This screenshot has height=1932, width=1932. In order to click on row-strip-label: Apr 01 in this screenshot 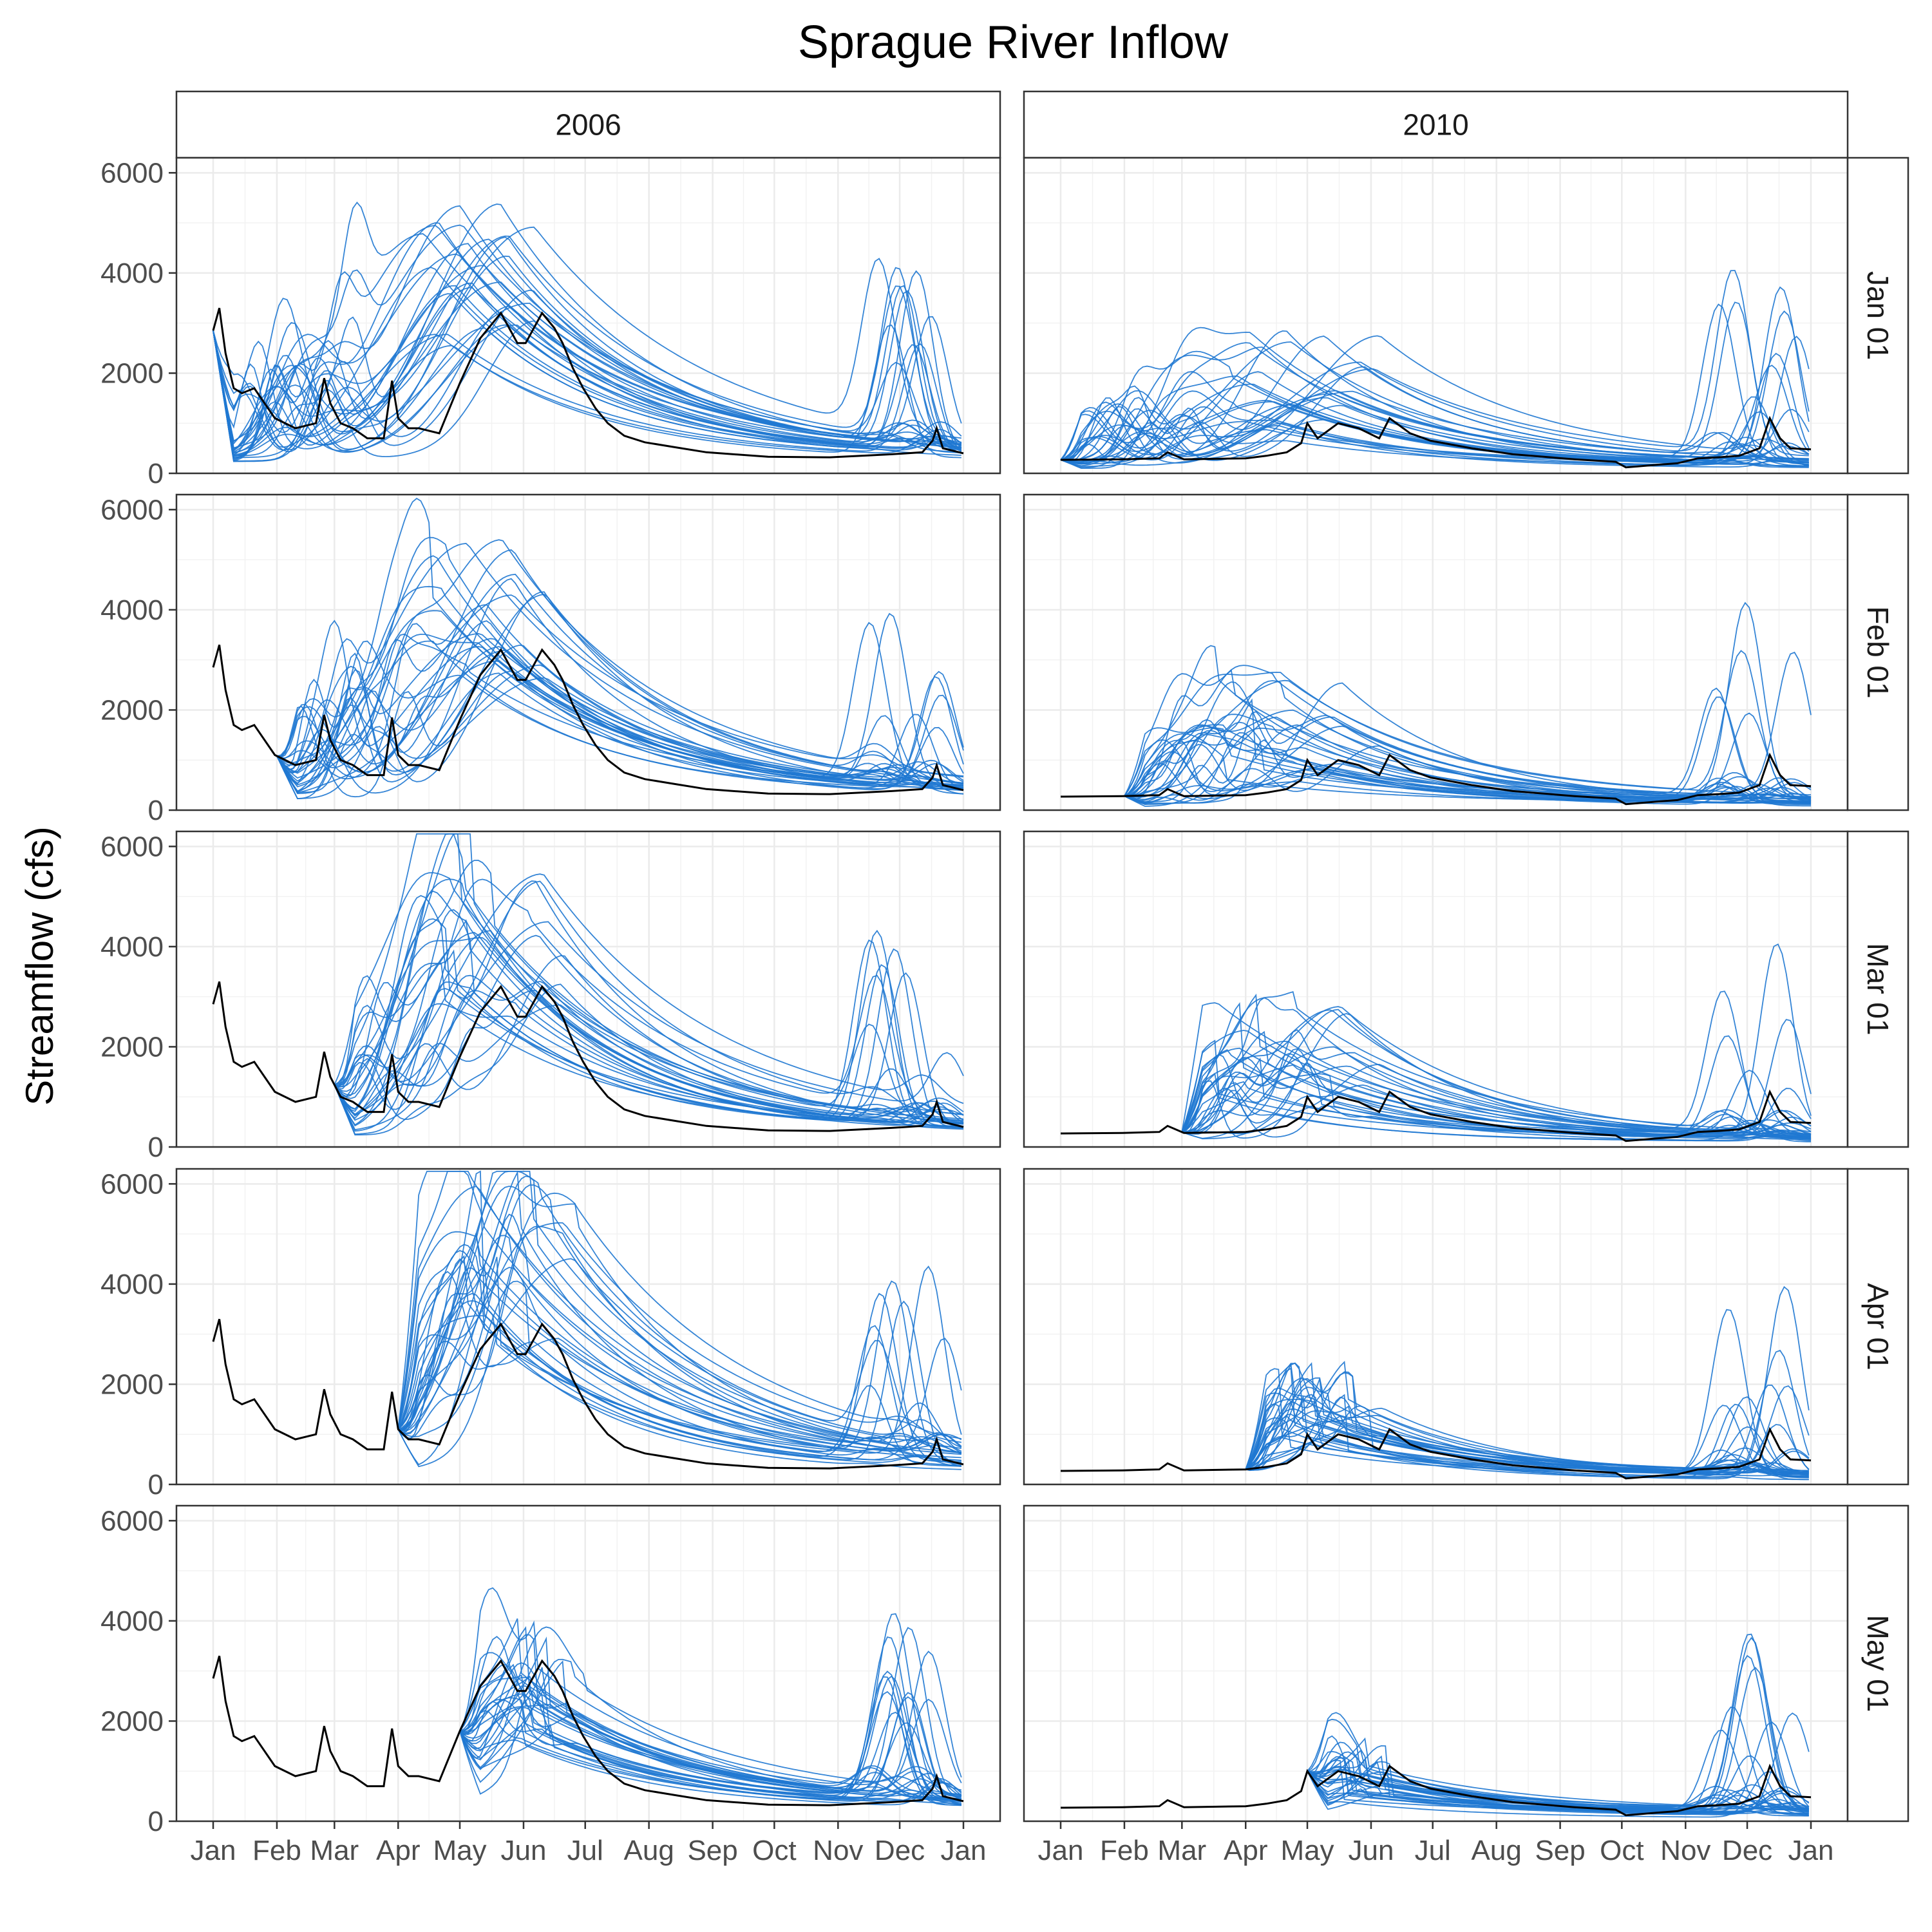, I will do `click(1878, 1326)`.